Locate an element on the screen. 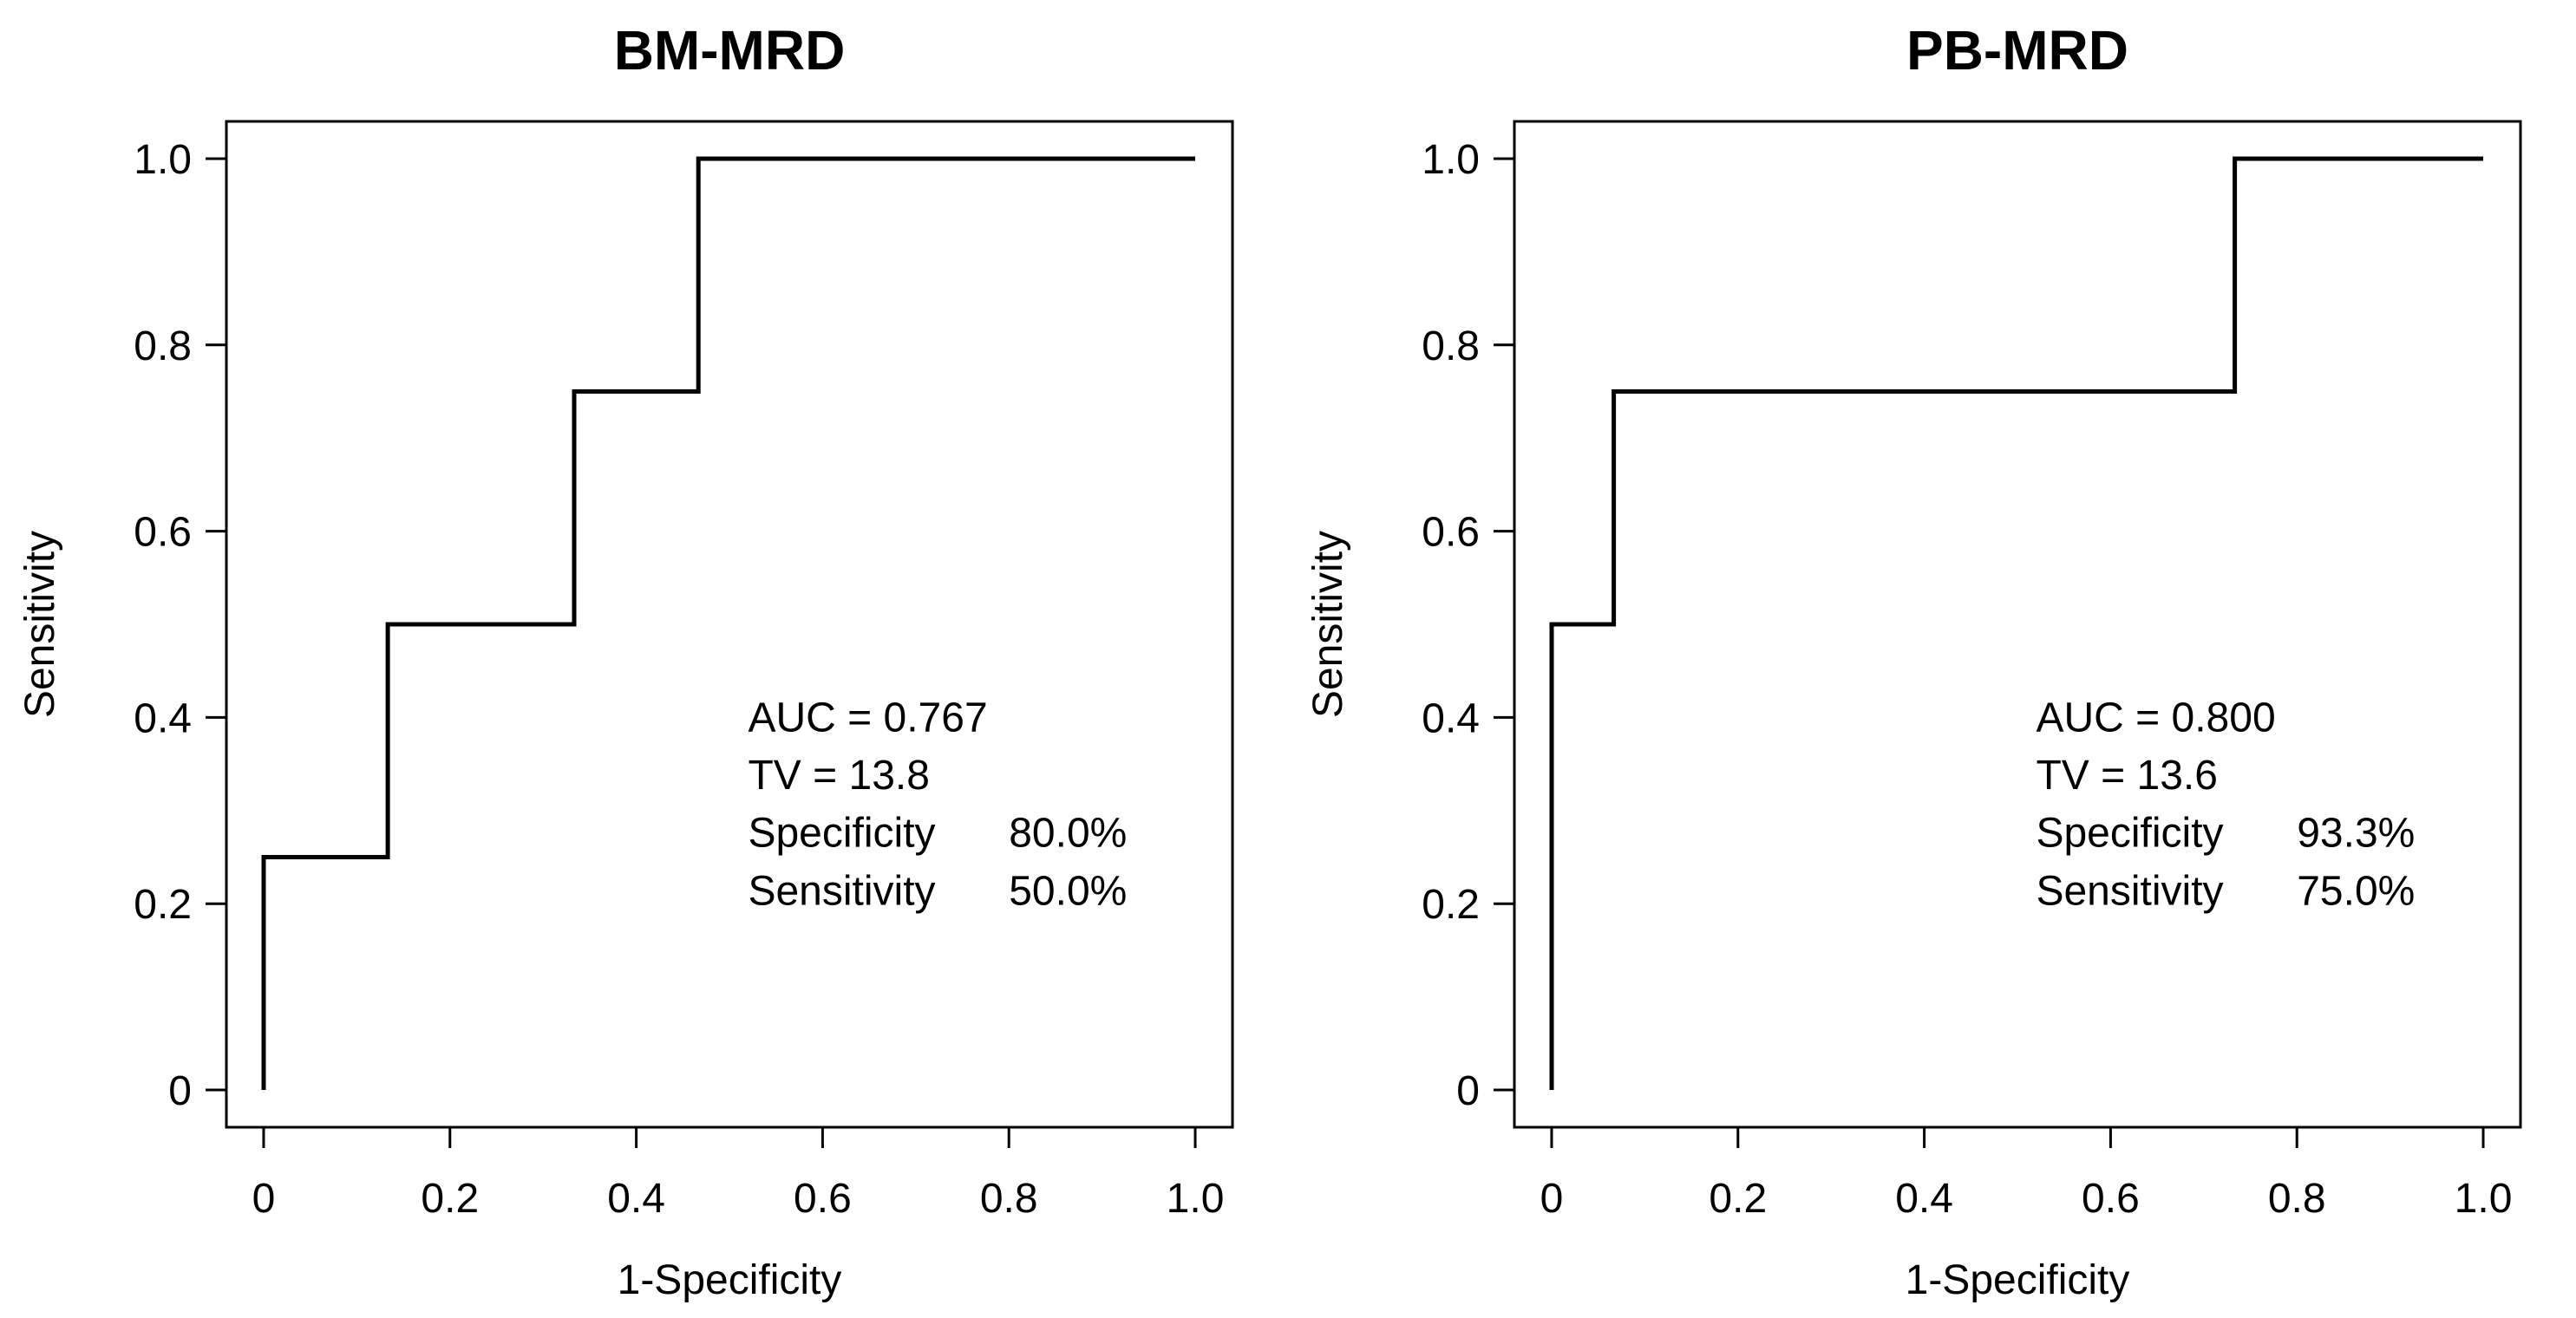  plot-title: PB-MRD is located at coordinates (2017, 50).